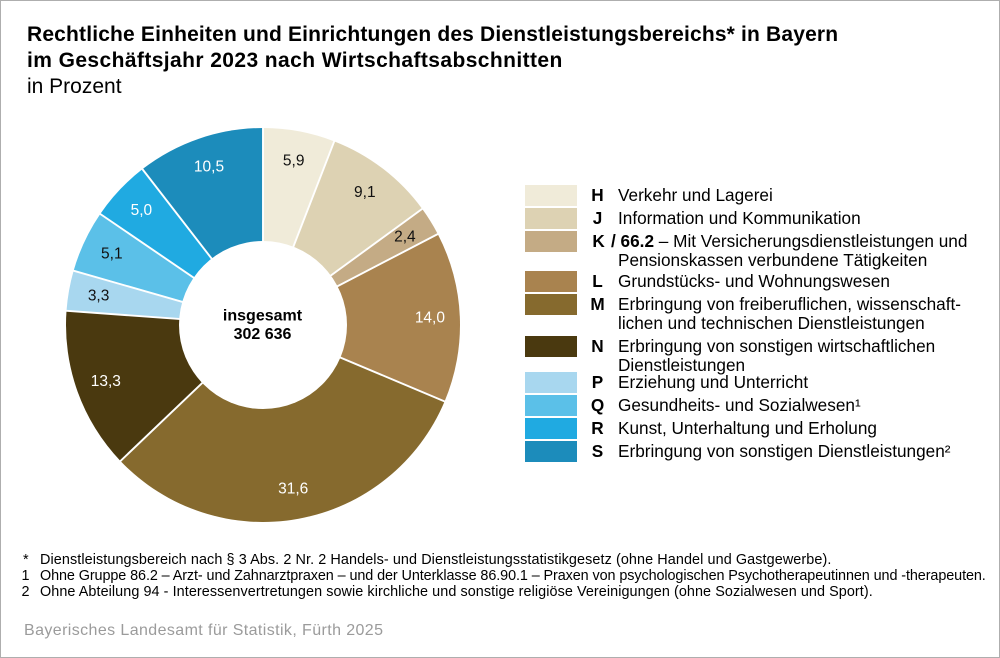 Image resolution: width=1000 pixels, height=658 pixels. I want to click on svg-text: 5,9, so click(294, 160).